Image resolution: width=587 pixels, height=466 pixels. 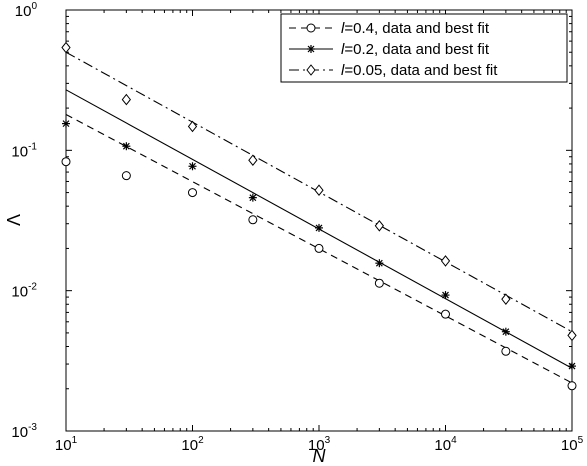 I want to click on legend-box, so click(x=424, y=48).